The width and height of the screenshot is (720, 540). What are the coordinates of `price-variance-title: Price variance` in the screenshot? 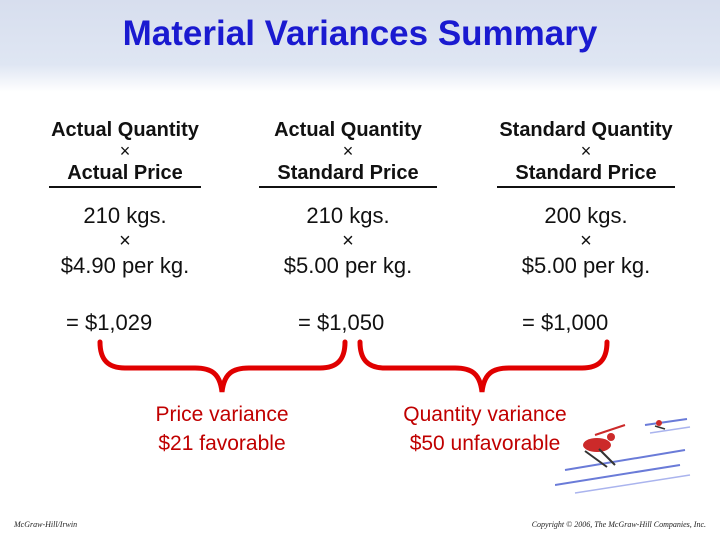 It's located at (222, 414).